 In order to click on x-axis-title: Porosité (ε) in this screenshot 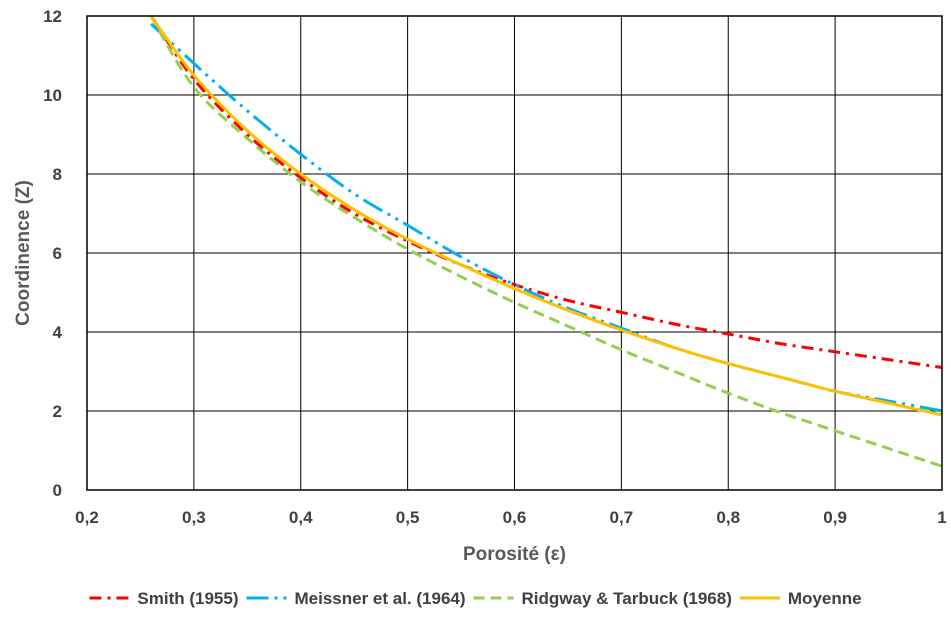, I will do `click(514, 554)`.